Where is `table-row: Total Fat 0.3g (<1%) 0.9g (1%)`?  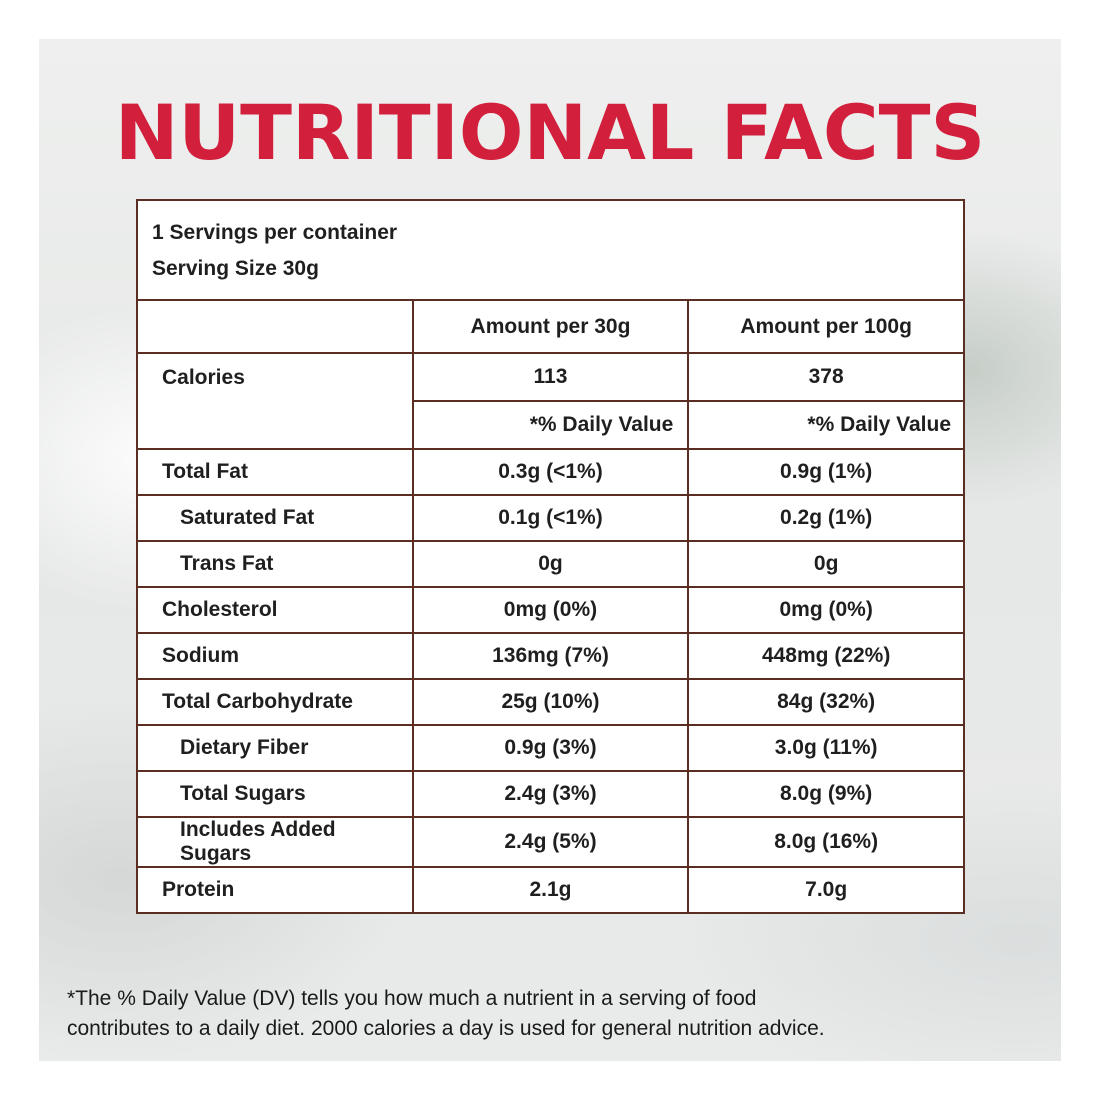
table-row: Total Fat 0.3g (<1%) 0.9g (1%) is located at coordinates (550, 472).